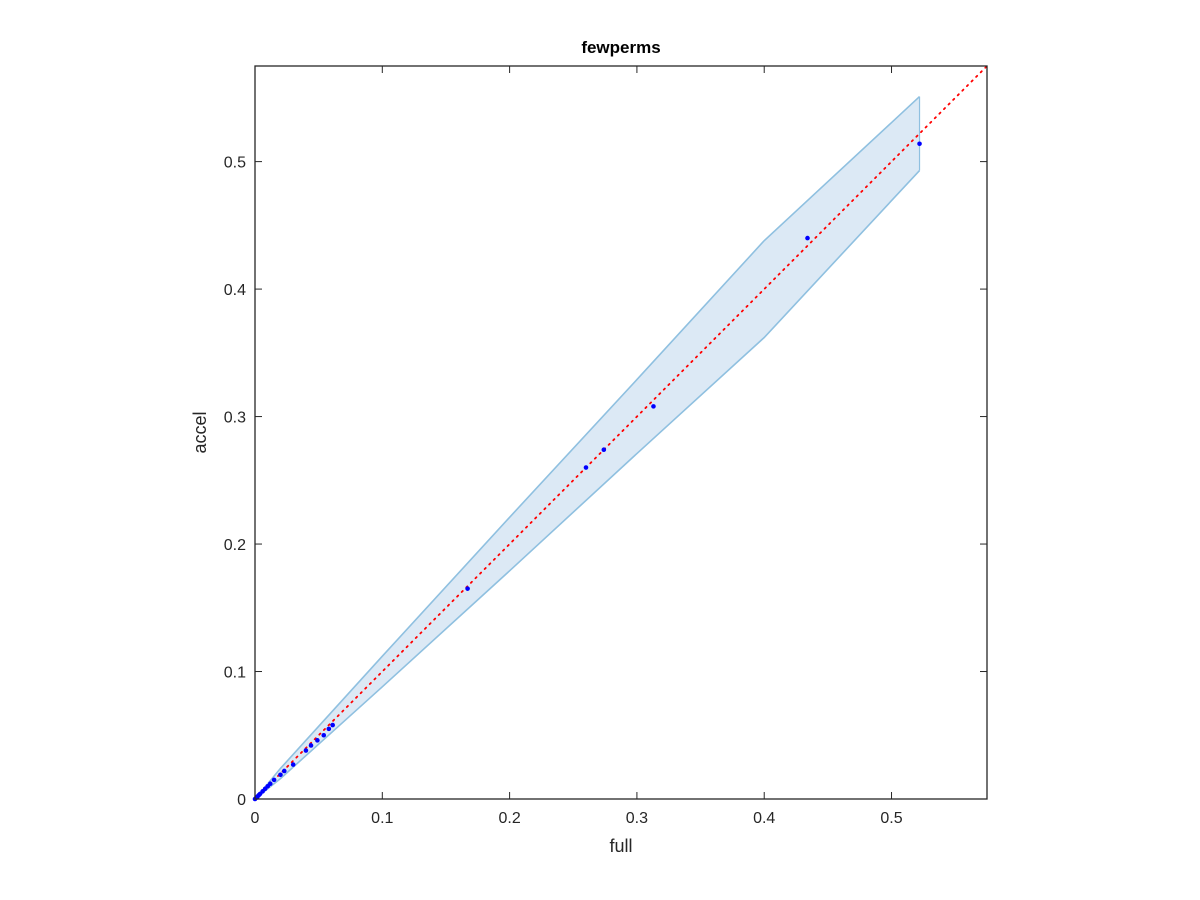 Image resolution: width=1200 pixels, height=900 pixels. Describe the element at coordinates (255, 818) in the screenshot. I see `x-tick-label: 0` at that location.